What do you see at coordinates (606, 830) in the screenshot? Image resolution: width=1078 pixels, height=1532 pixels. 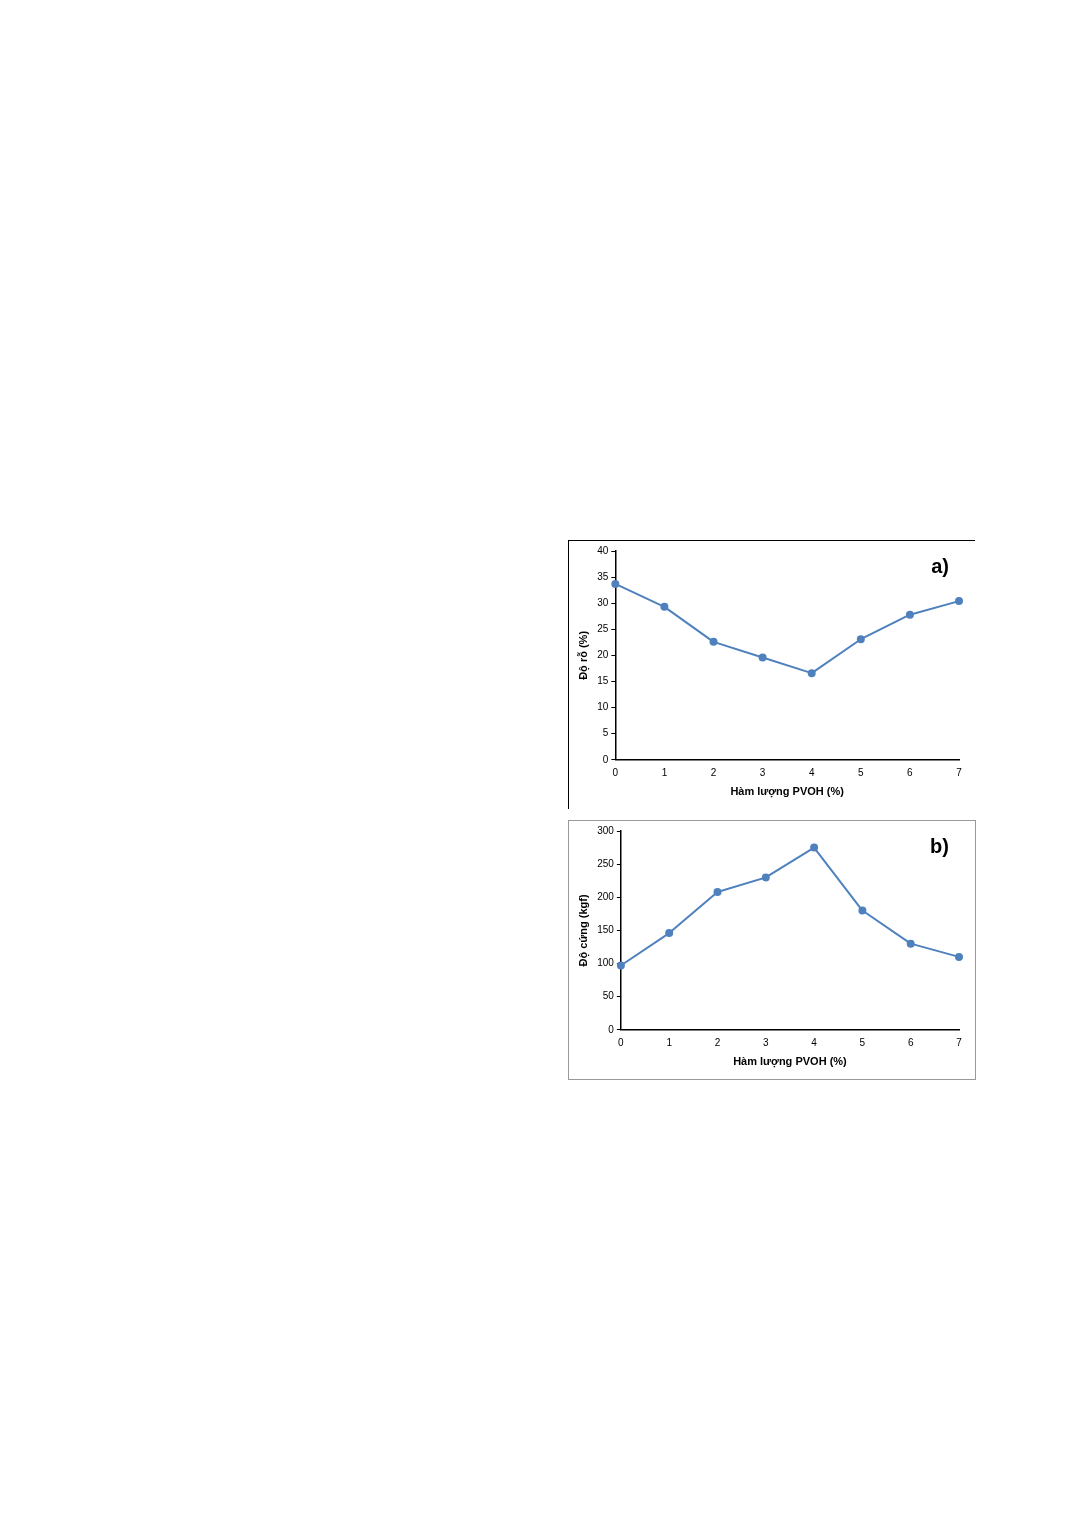 I see `y-tick-label: 300` at bounding box center [606, 830].